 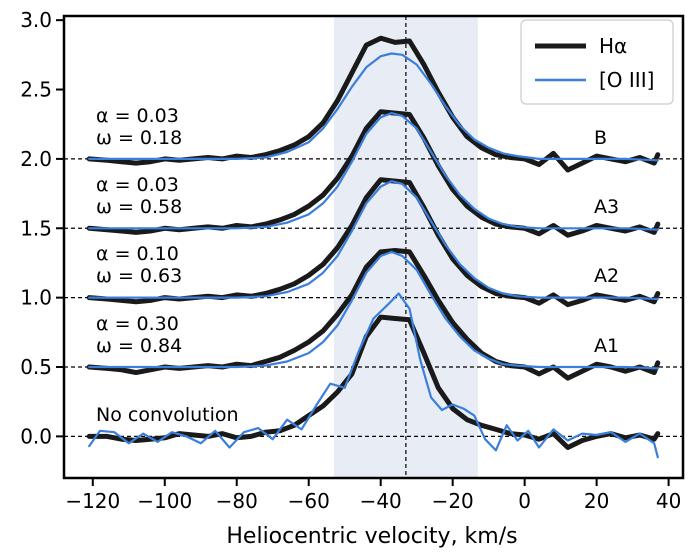 I want to click on x-axis-ticks: −120 −100 −80 −60 −40 −20 0 20 40, so click(x=373, y=495).